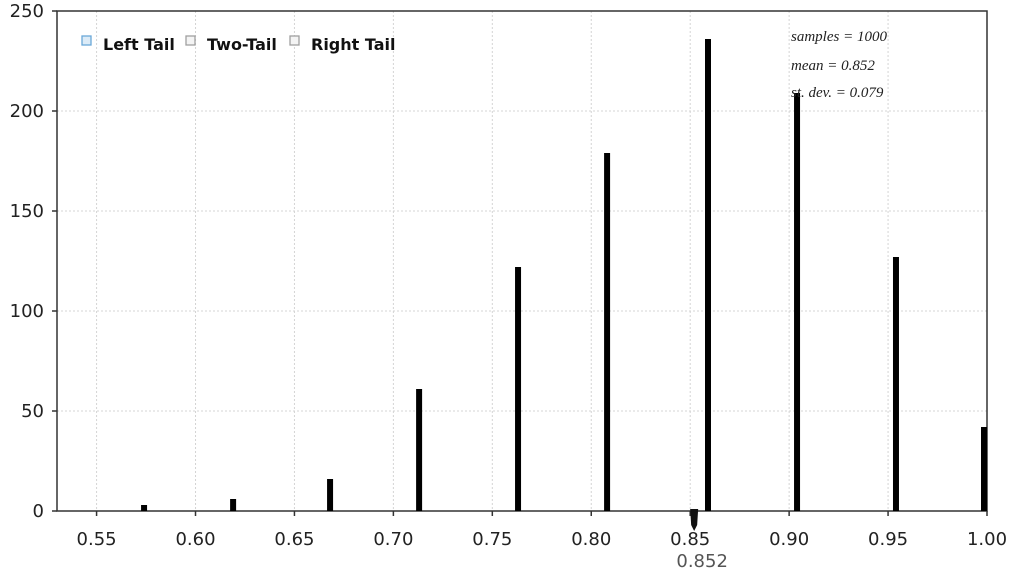  I want to click on right-tail-label: Right Tail, so click(353, 44).